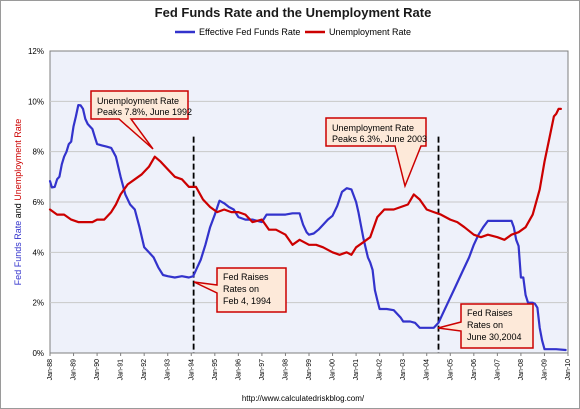 This screenshot has width=580, height=409. Describe the element at coordinates (74, 370) in the screenshot. I see `x-tick-label: Jan-89` at that location.